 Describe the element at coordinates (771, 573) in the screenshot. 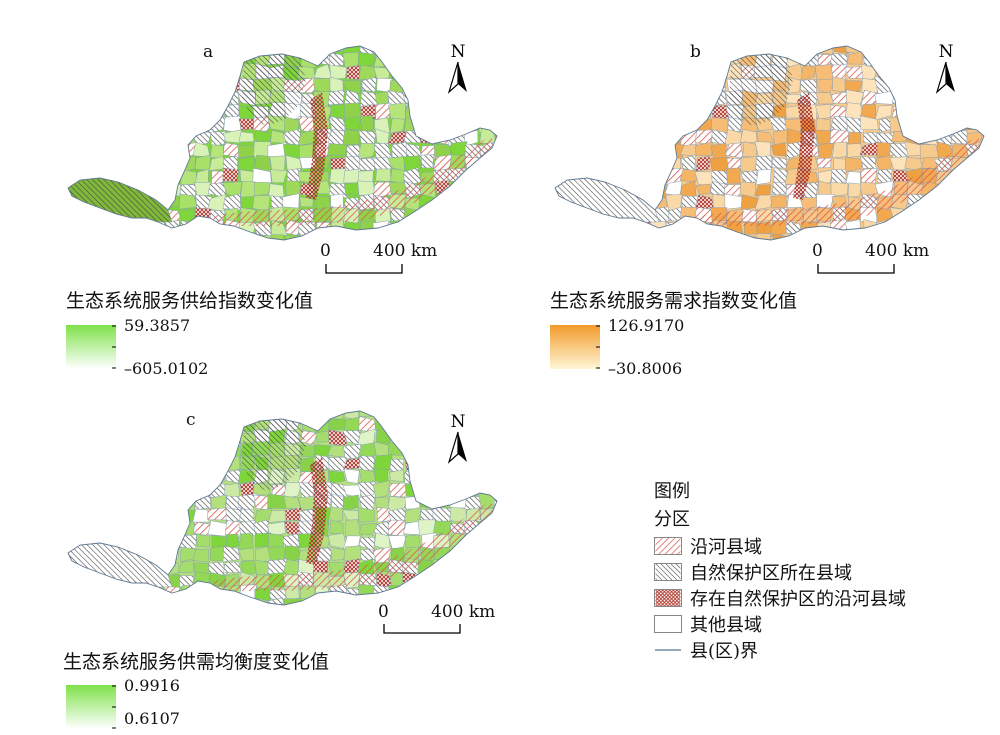

I see `legend-item-label: 自然保护区所在县域` at that location.